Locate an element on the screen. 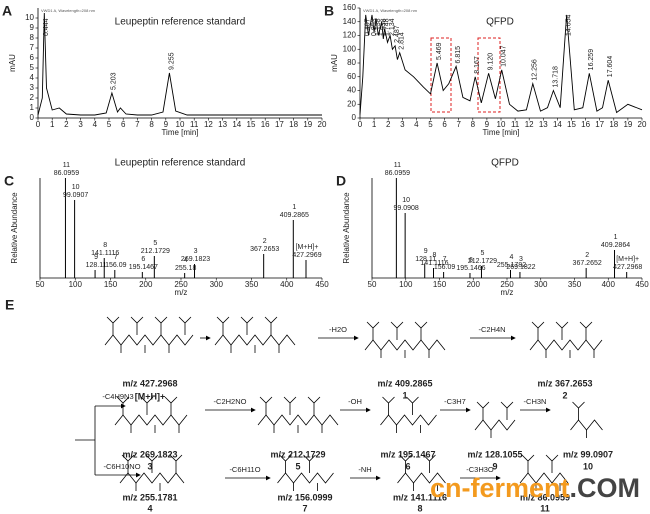 The height and width of the screenshot is (514, 650). x-axis-label: Time [min] is located at coordinates (179, 132).